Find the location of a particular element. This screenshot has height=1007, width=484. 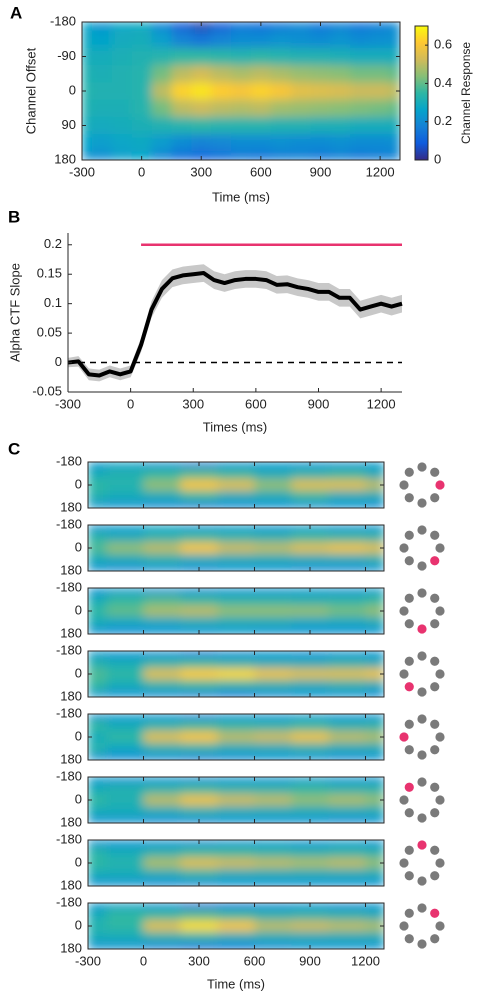

heatmap is located at coordinates (236, 548).